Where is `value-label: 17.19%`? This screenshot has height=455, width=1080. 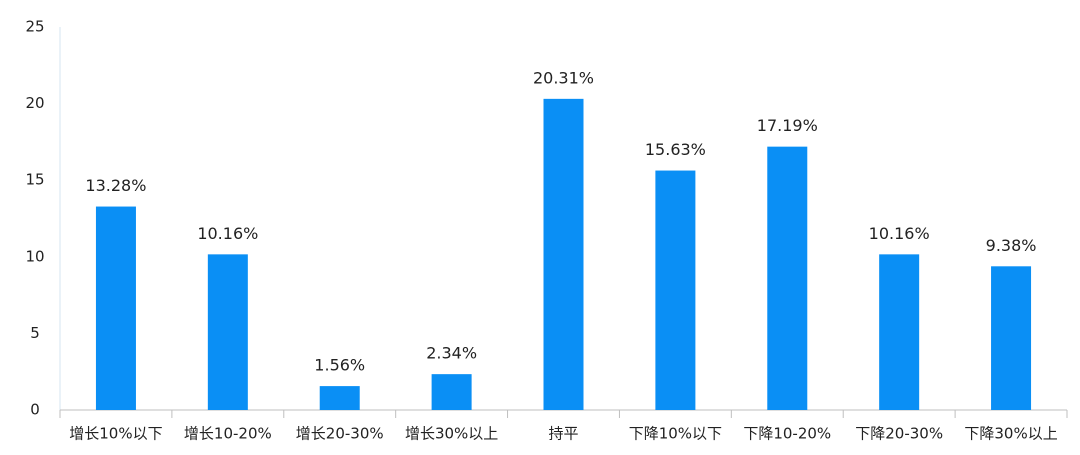
value-label: 17.19% is located at coordinates (787, 125).